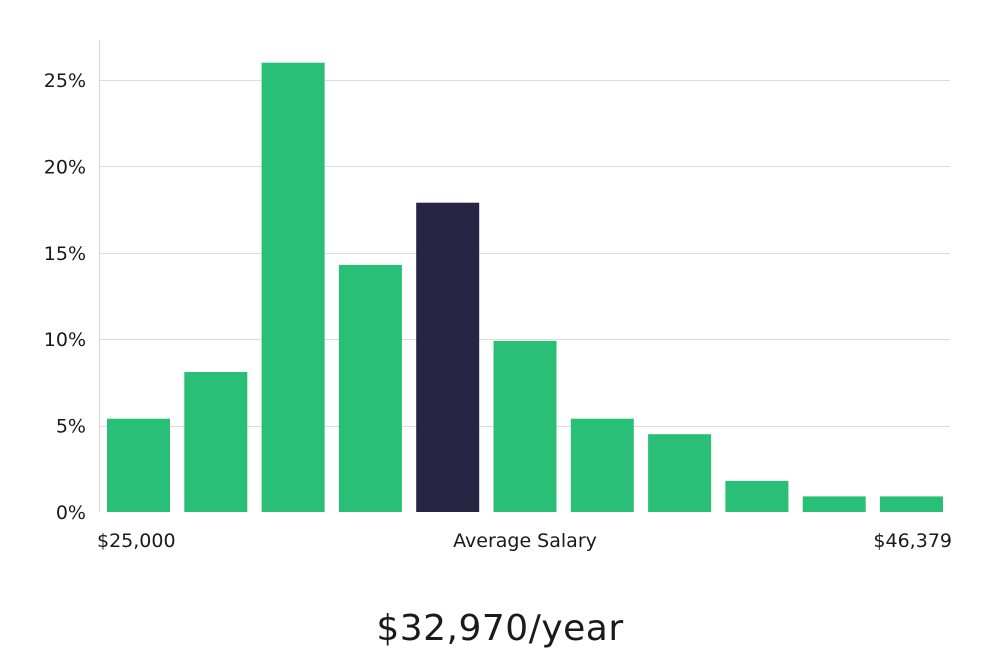 The image size is (1000, 660). What do you see at coordinates (65, 167) in the screenshot?
I see `y-tick-label: 20%` at bounding box center [65, 167].